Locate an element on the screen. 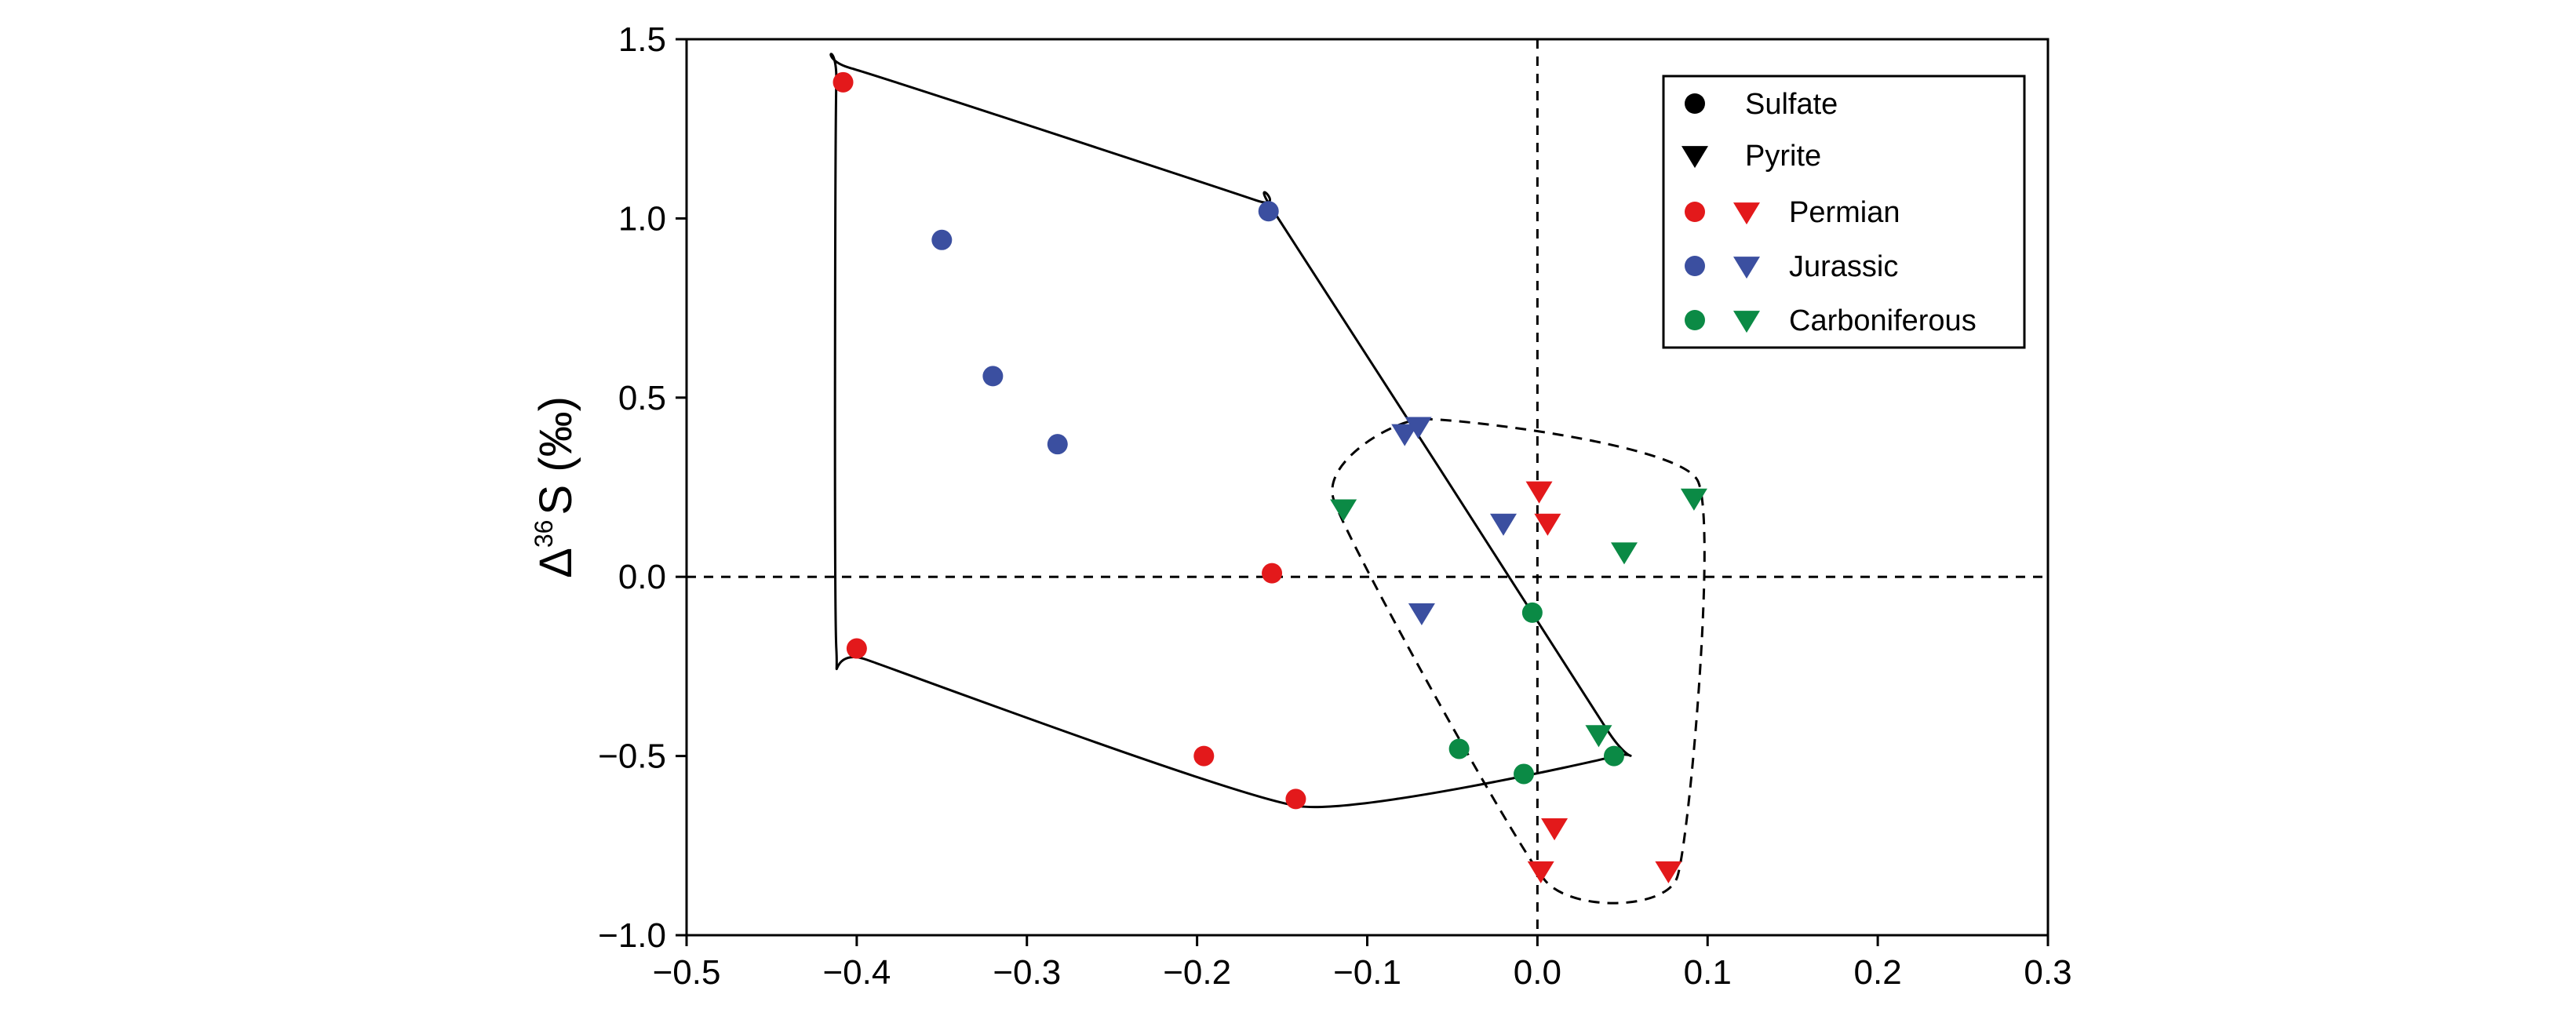 This screenshot has height=1027, width=2576. y-tick-label: 0.5 is located at coordinates (642, 398).